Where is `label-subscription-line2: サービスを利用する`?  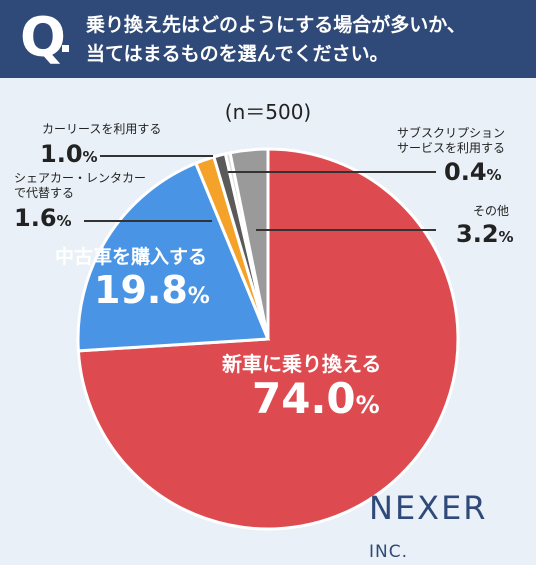 label-subscription-line2: サービスを利用する is located at coordinates (451, 148).